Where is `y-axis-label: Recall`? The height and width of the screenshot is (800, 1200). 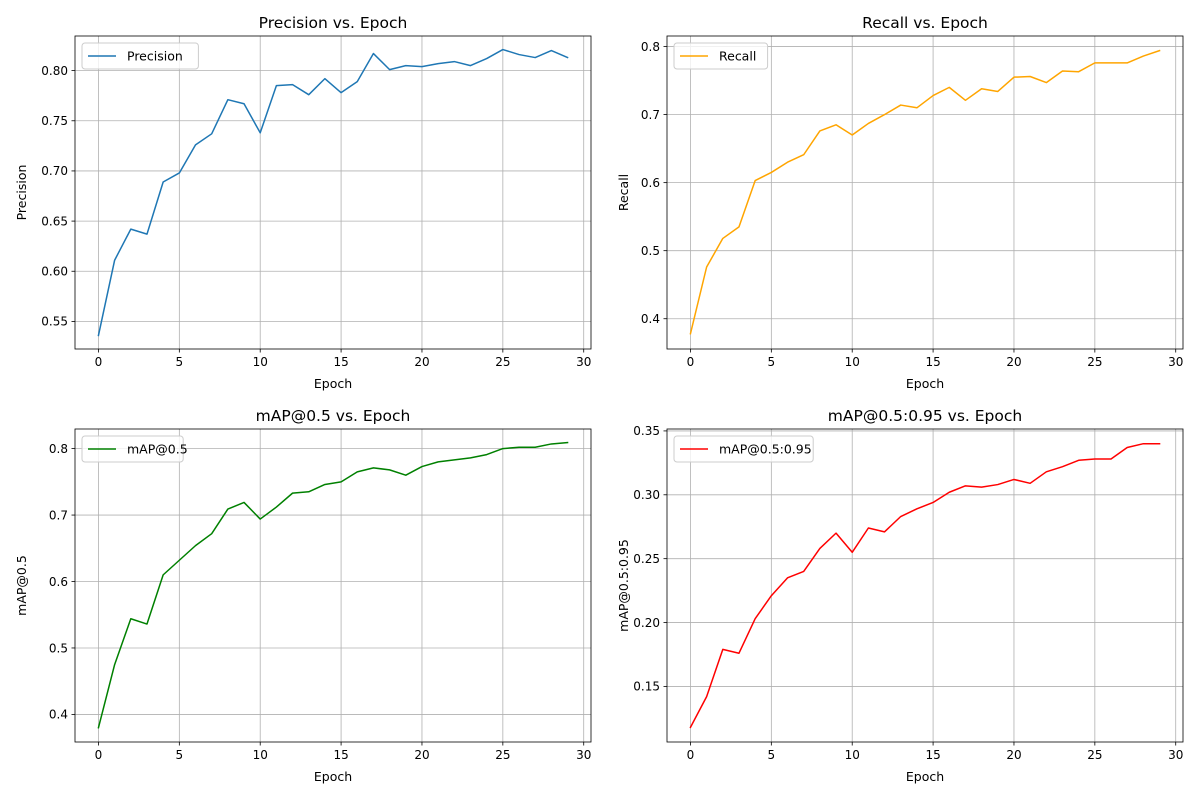
y-axis-label: Recall is located at coordinates (623, 192).